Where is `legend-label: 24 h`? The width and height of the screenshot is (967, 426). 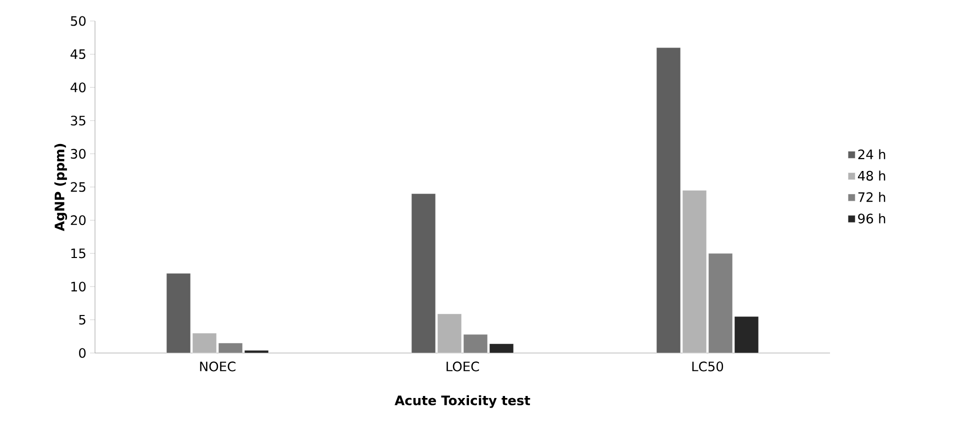
legend-label: 24 h is located at coordinates (872, 154).